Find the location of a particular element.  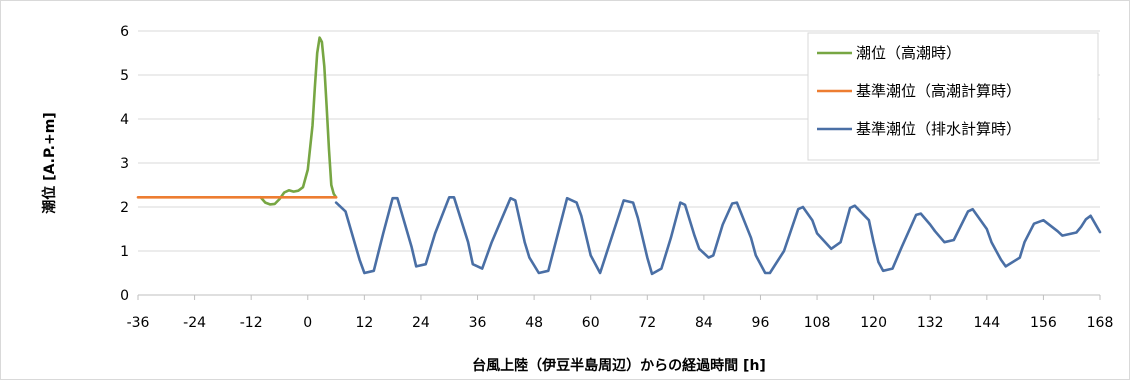

y-tick-label: 4 is located at coordinates (124, 120).